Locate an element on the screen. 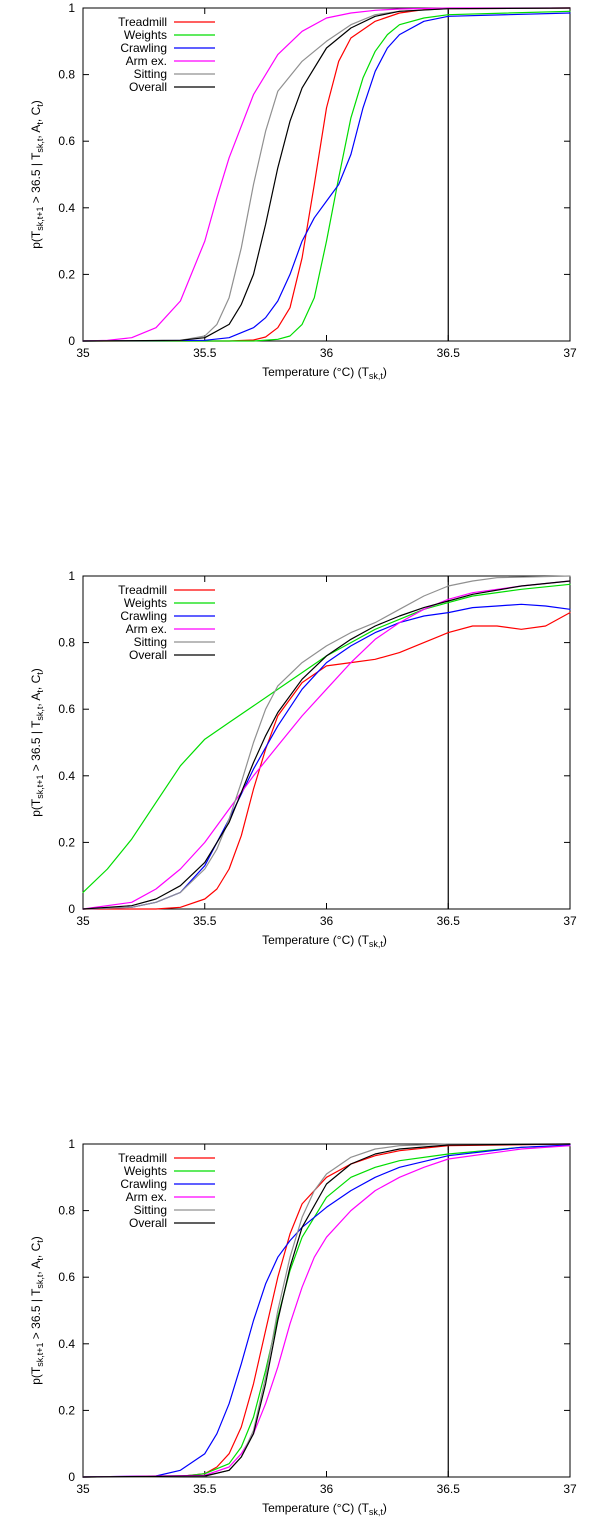 The image size is (591, 1521). x-tick-label: 36.5 is located at coordinates (449, 1489).